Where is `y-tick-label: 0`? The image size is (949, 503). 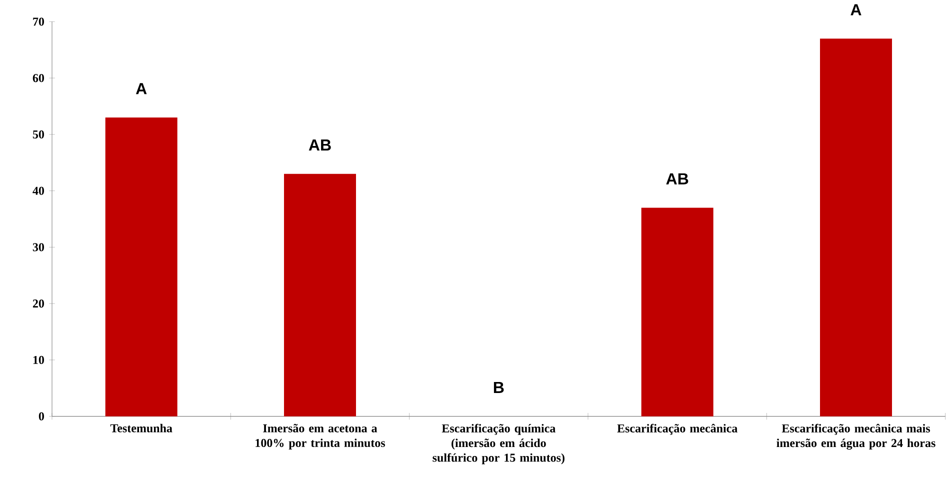
y-tick-label: 0 is located at coordinates (41, 416).